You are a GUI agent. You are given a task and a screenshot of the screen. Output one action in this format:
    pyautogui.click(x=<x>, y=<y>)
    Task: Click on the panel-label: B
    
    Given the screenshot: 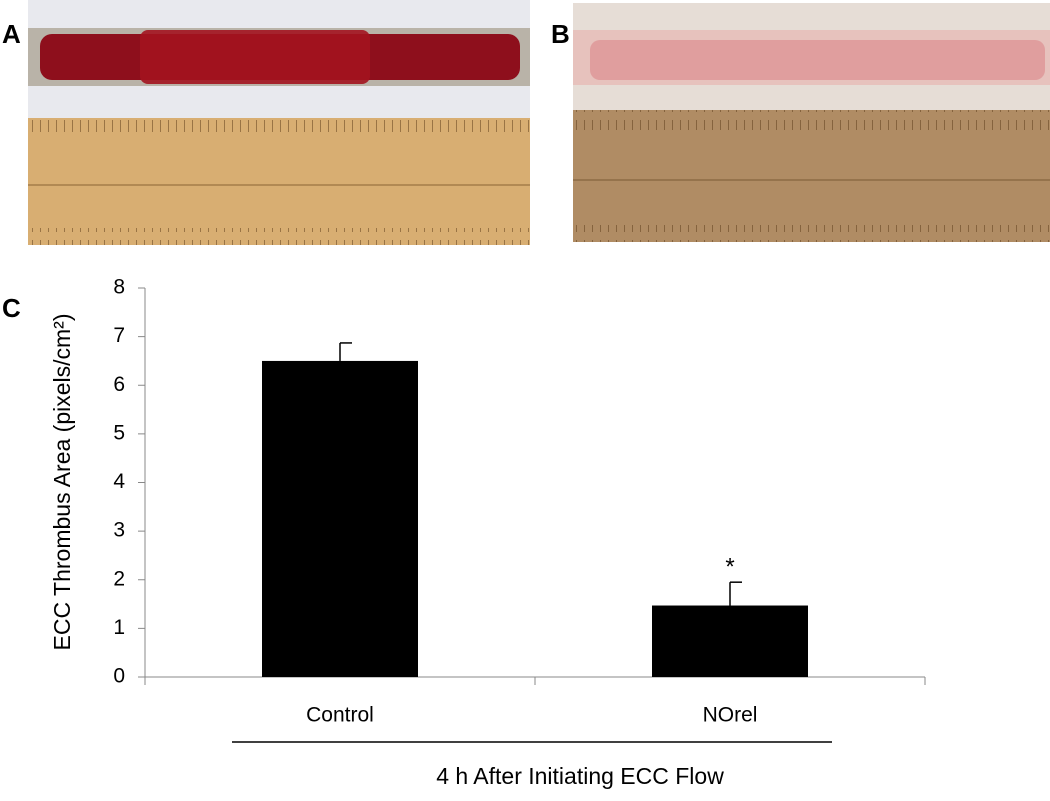 What is the action you would take?
    pyautogui.click(x=560, y=34)
    